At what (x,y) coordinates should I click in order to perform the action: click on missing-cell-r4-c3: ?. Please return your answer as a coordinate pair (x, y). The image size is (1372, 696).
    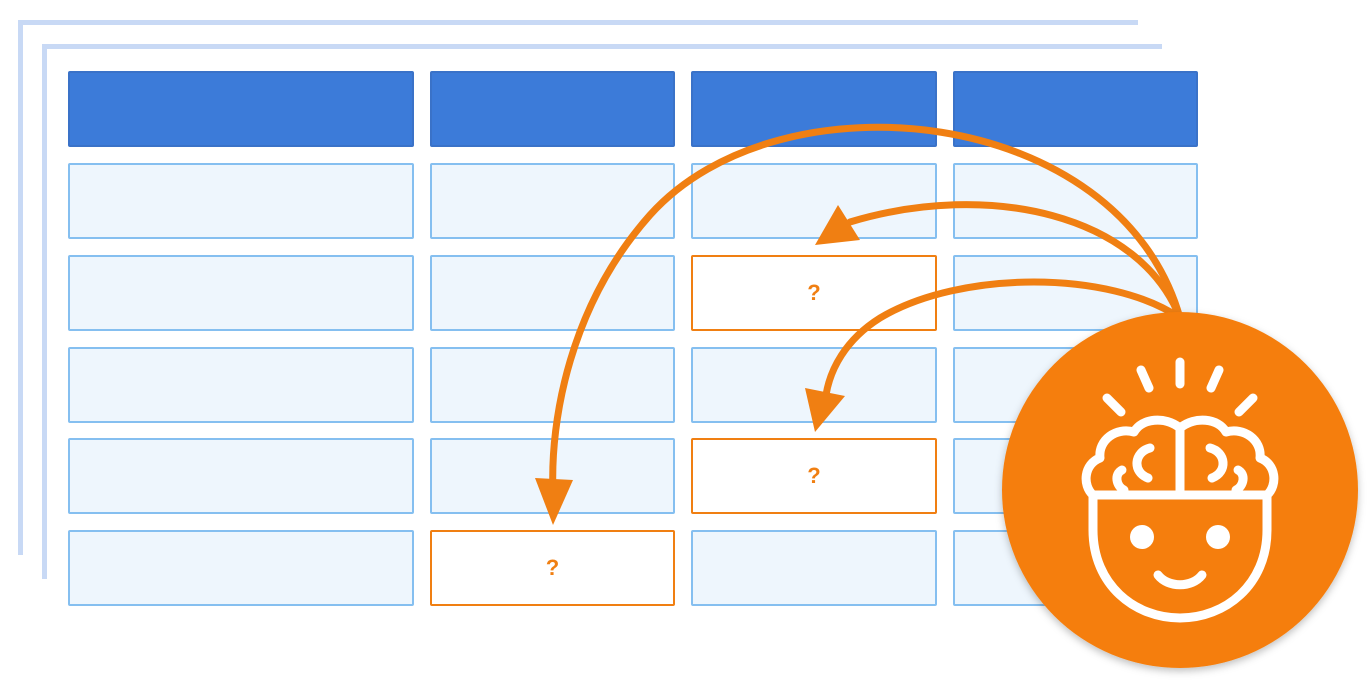
    Looking at the image, I should click on (814, 476).